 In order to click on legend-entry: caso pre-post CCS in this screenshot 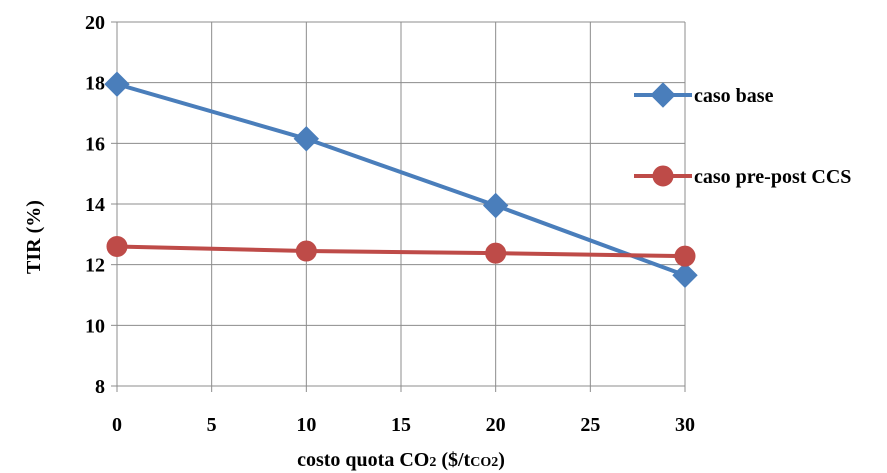, I will do `click(742, 176)`.